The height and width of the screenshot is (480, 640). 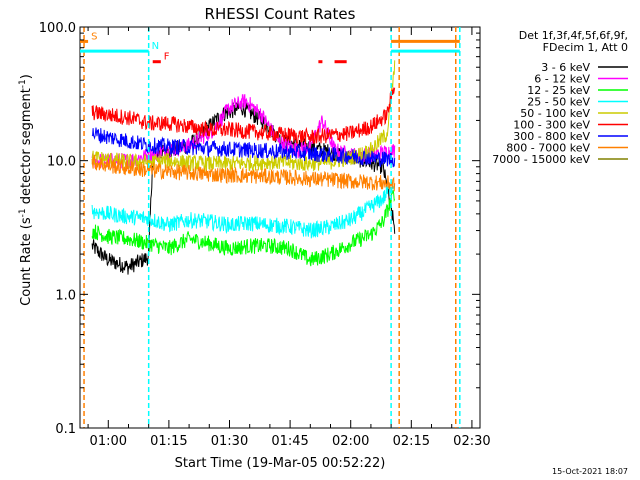 I want to click on y-axis-label: Count Rate (s-1 detector segment-1), so click(x=26, y=190).